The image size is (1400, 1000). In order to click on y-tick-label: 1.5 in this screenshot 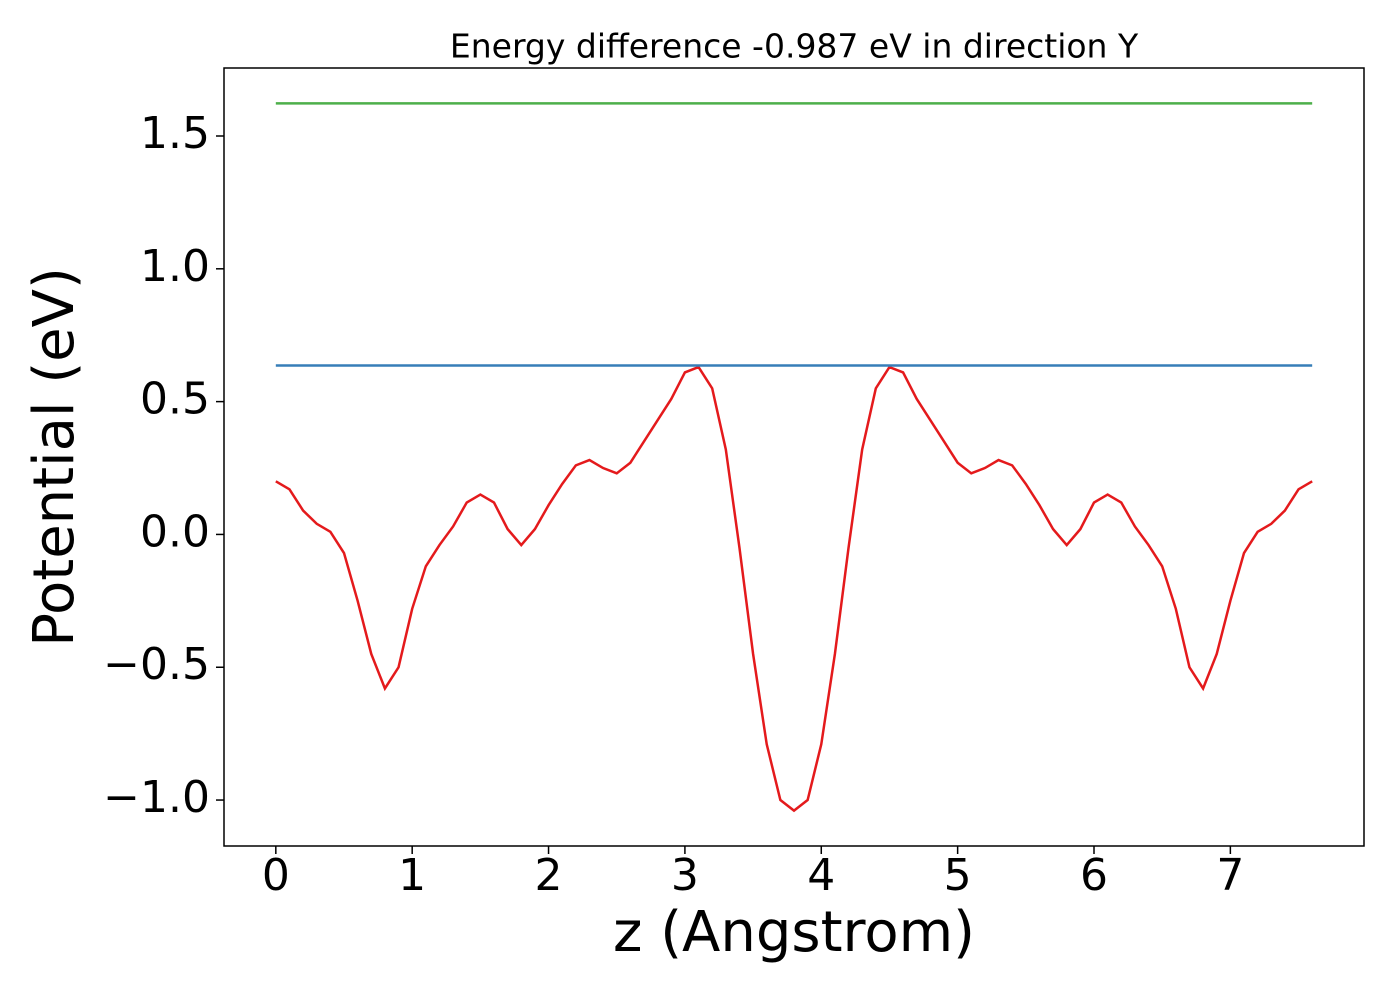, I will do `click(175, 133)`.